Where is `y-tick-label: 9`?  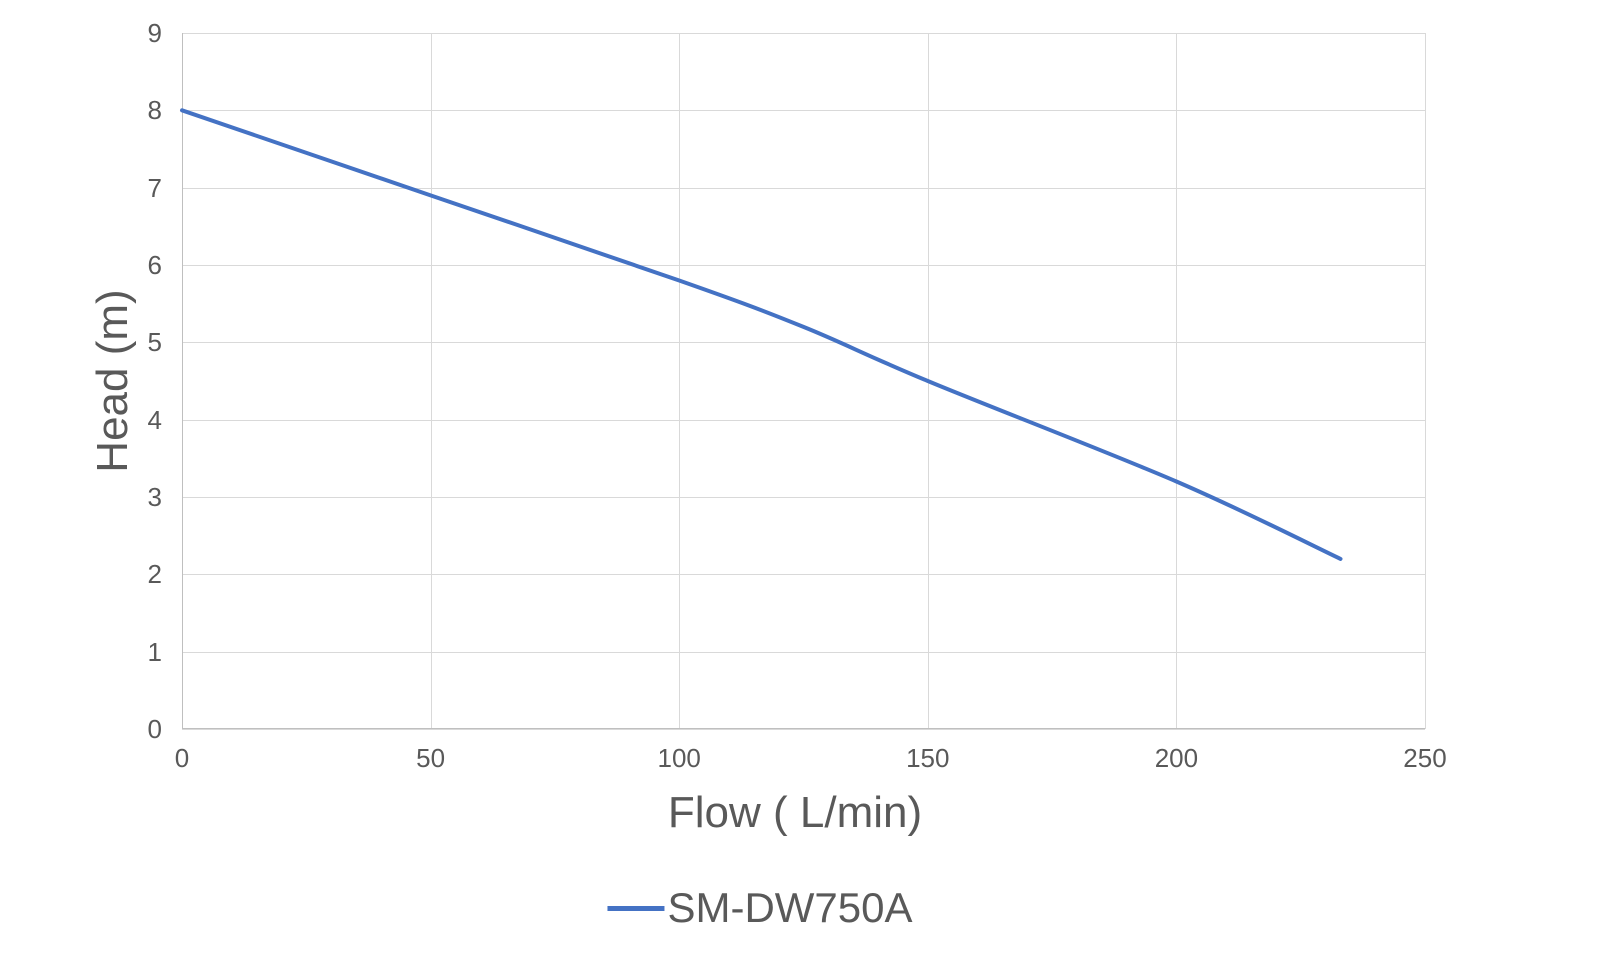
y-tick-label: 9 is located at coordinates (154, 33).